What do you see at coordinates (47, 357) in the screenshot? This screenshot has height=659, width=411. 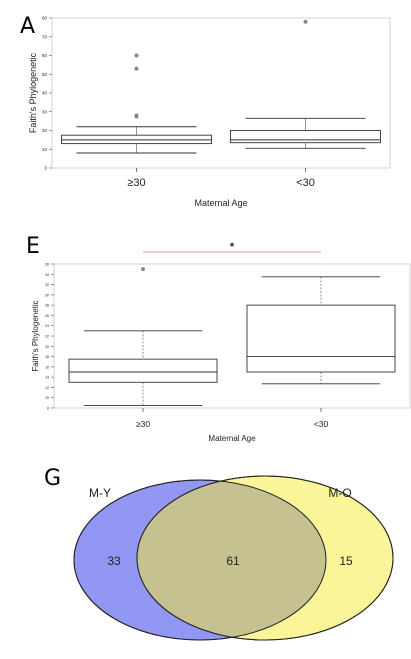 I see `y-tick-label: 18` at bounding box center [47, 357].